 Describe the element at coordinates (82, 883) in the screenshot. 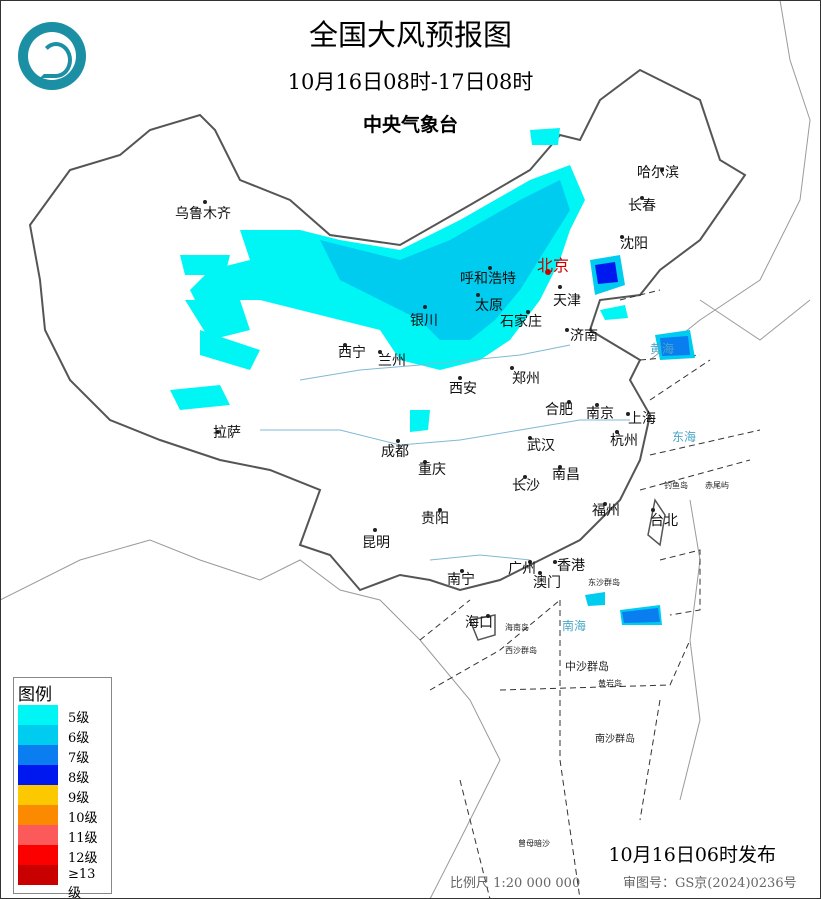

I see `legend-label: ≥13级` at that location.